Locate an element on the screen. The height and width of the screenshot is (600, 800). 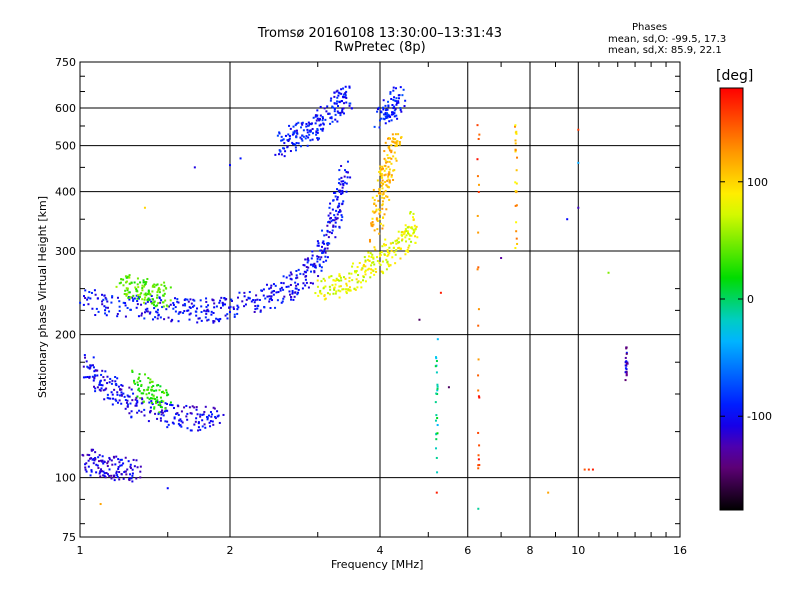
colorbar-label: [deg] is located at coordinates (735, 76).